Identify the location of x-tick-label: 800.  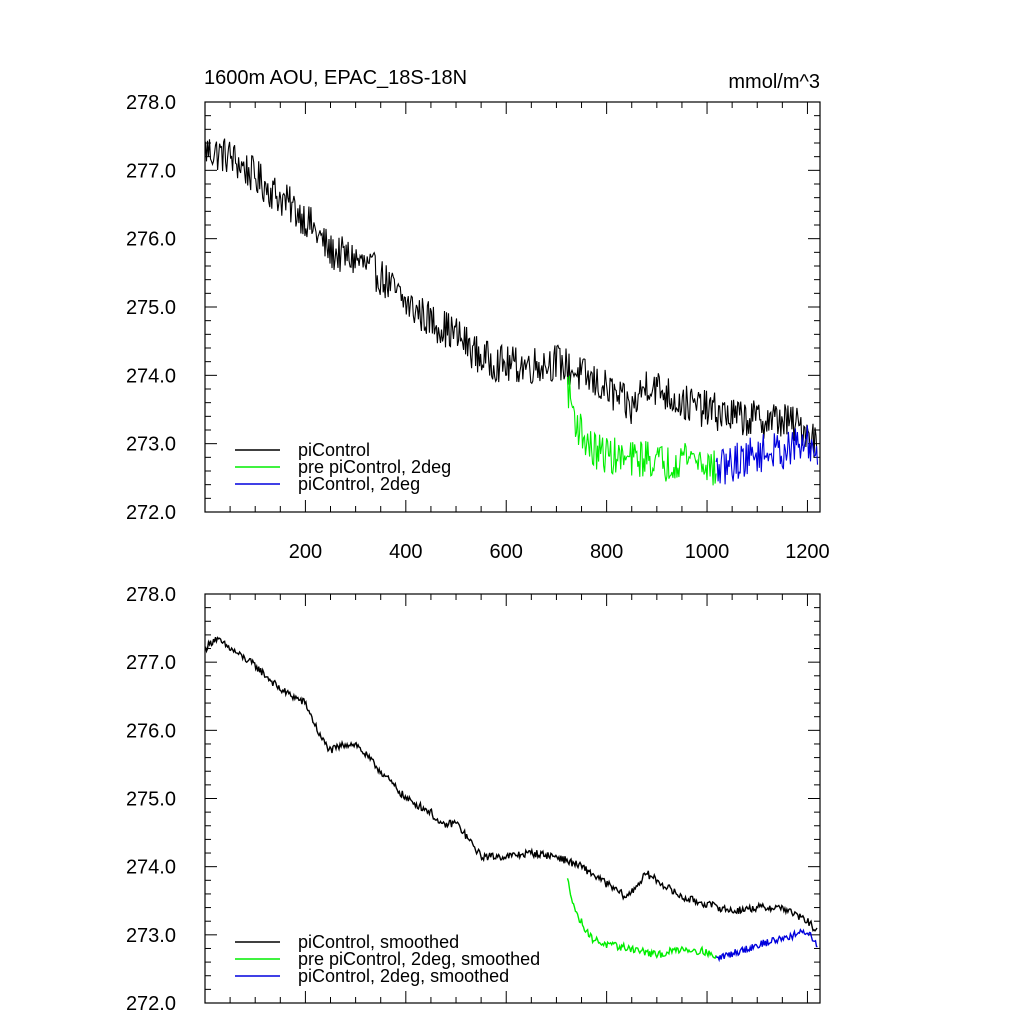
(606, 552).